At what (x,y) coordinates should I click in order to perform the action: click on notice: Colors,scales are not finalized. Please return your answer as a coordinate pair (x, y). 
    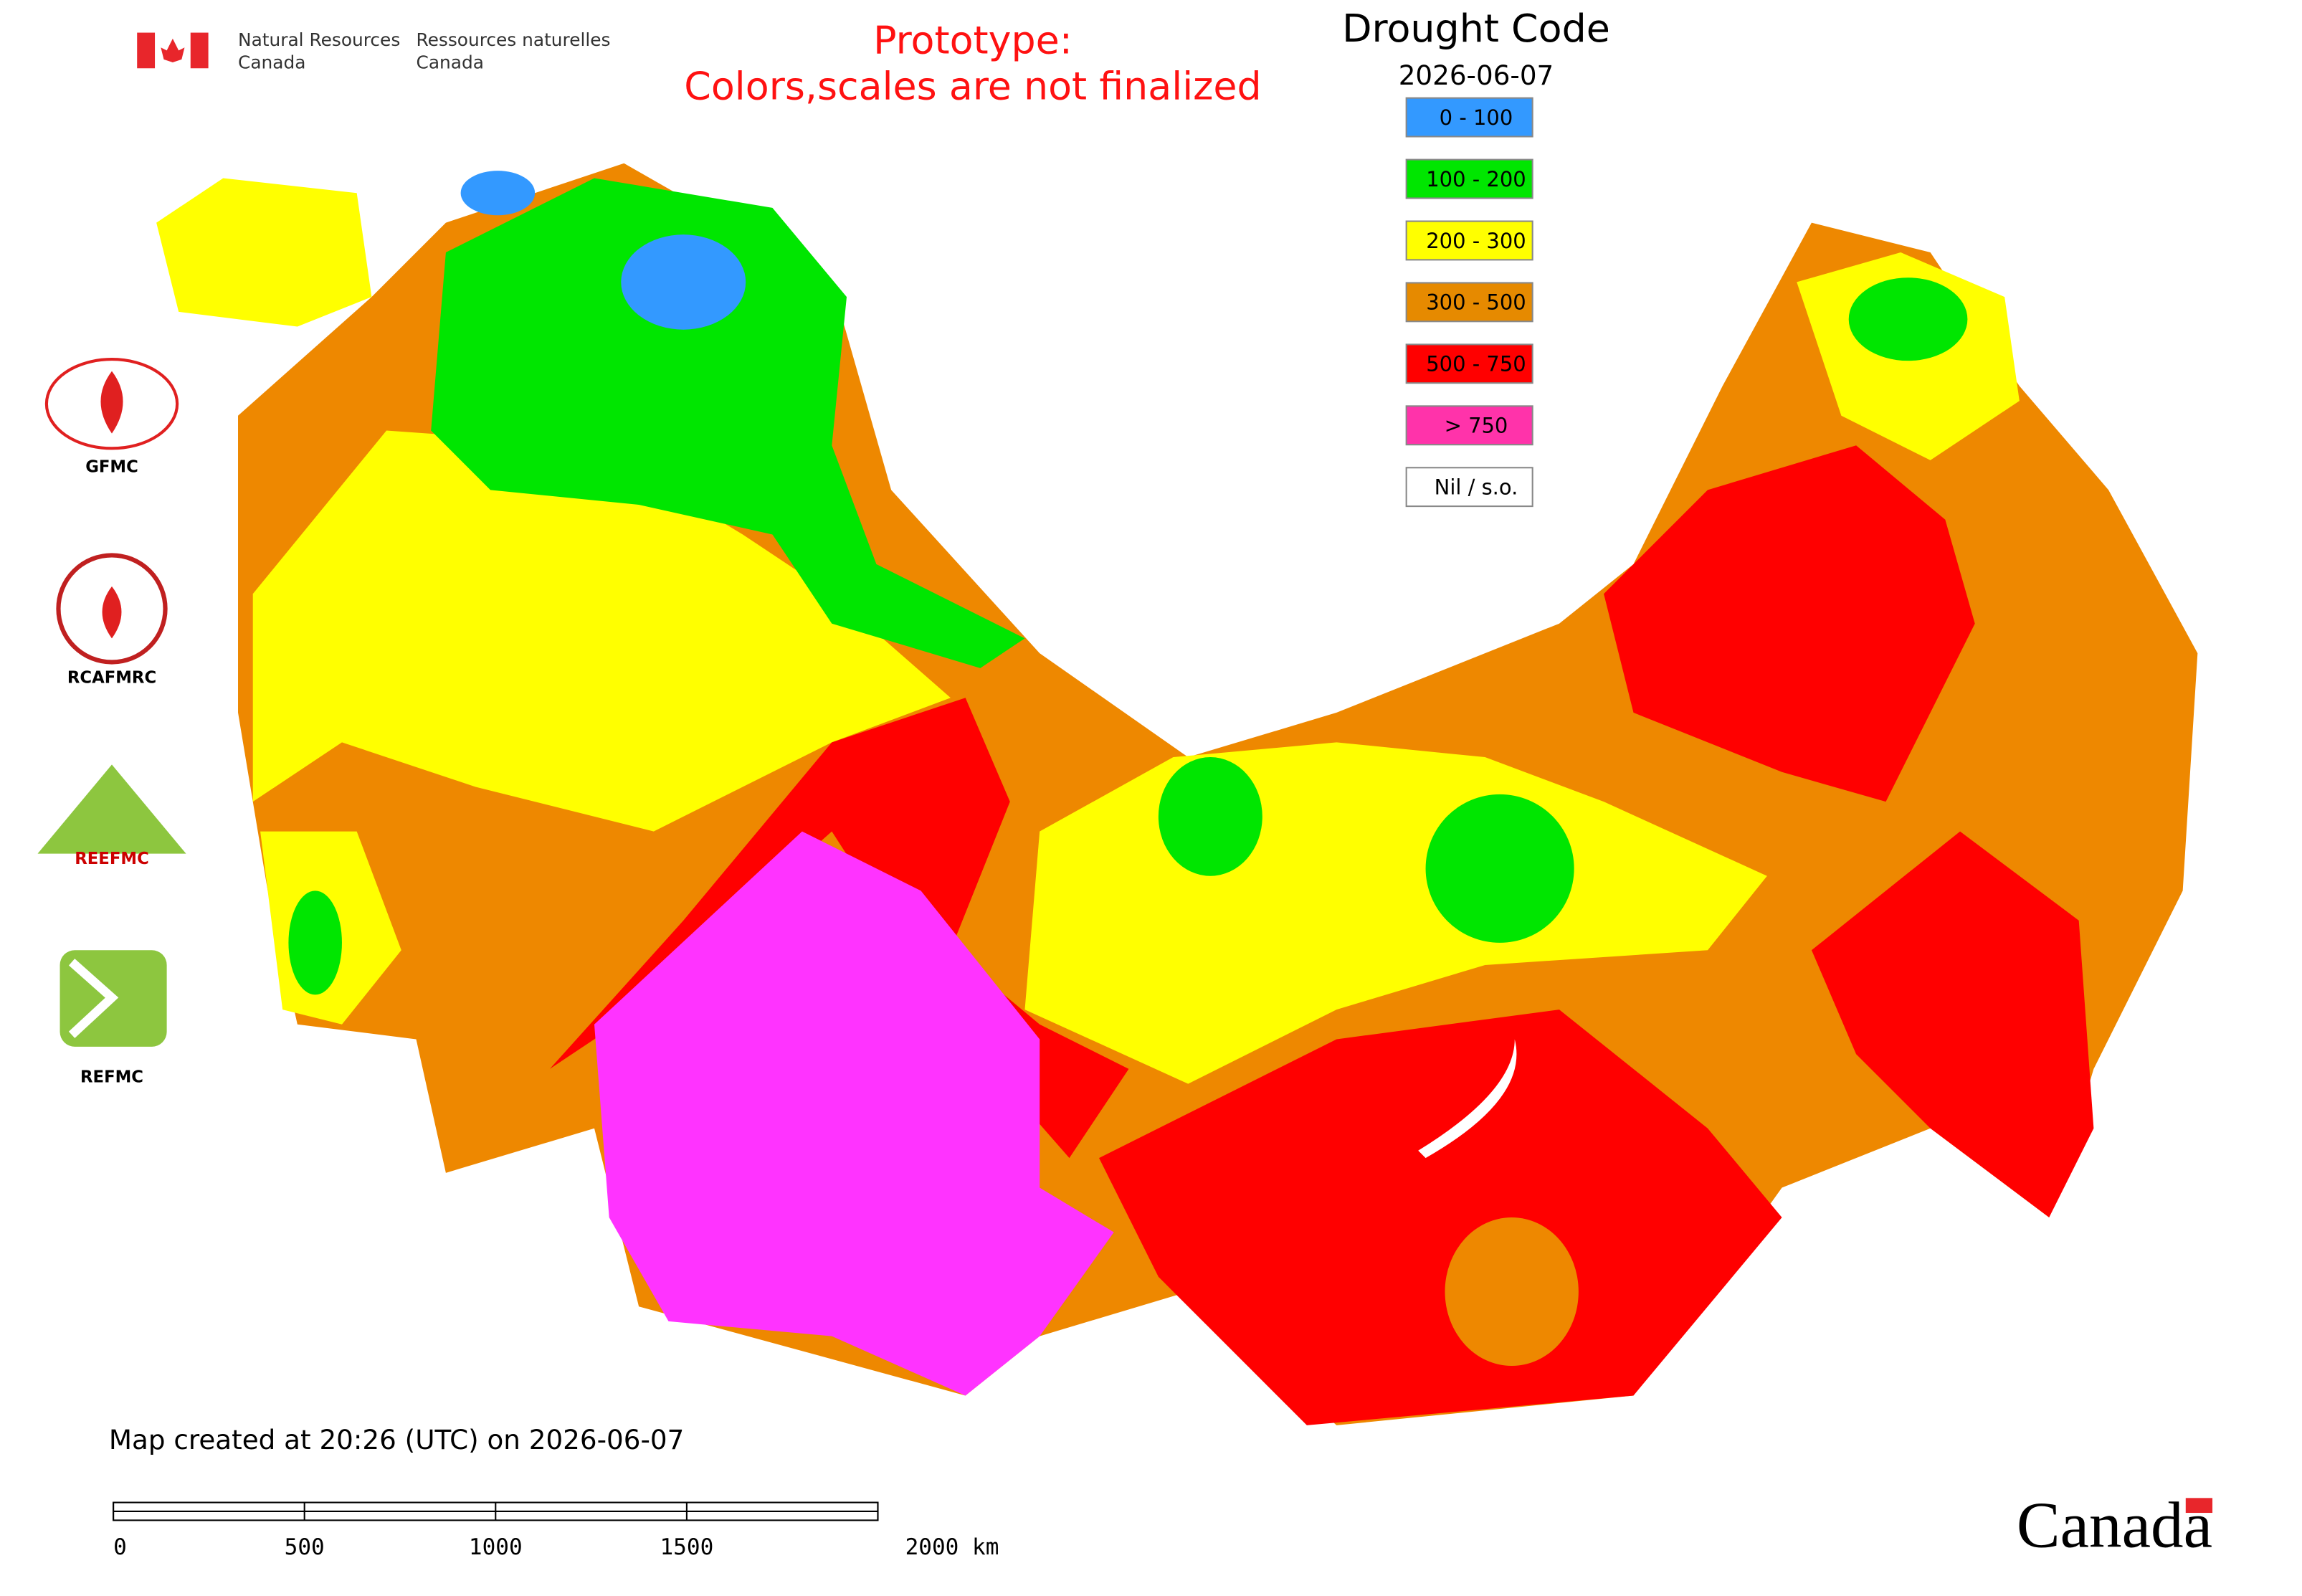
    Looking at the image, I should click on (973, 86).